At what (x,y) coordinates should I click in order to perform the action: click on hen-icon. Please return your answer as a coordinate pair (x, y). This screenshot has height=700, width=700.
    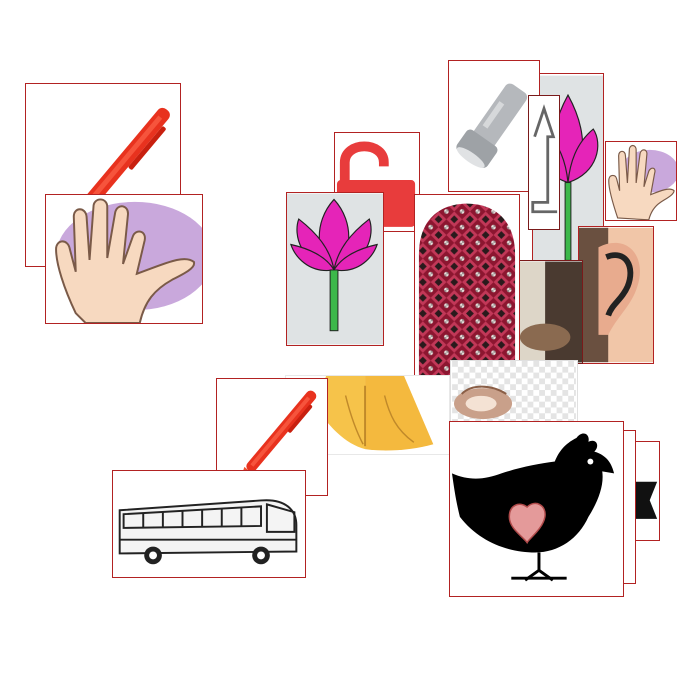
    Looking at the image, I should click on (536, 509).